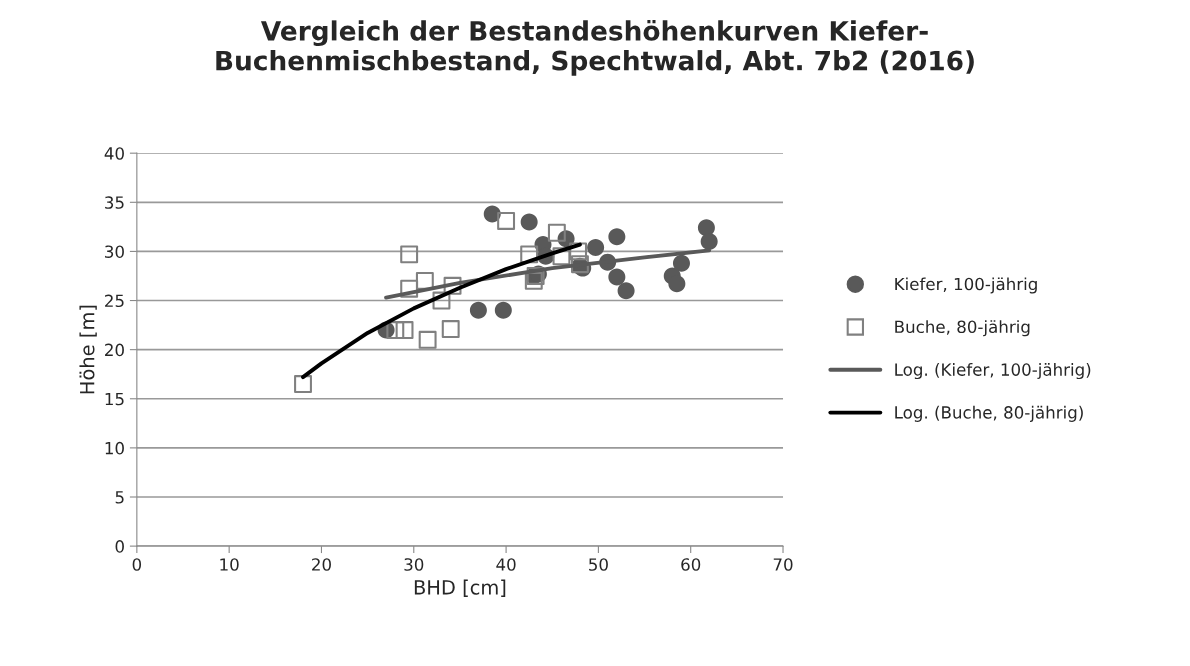 This screenshot has height=666, width=1190. Describe the element at coordinates (119, 546) in the screenshot. I see `y-tick-label: 0` at that location.